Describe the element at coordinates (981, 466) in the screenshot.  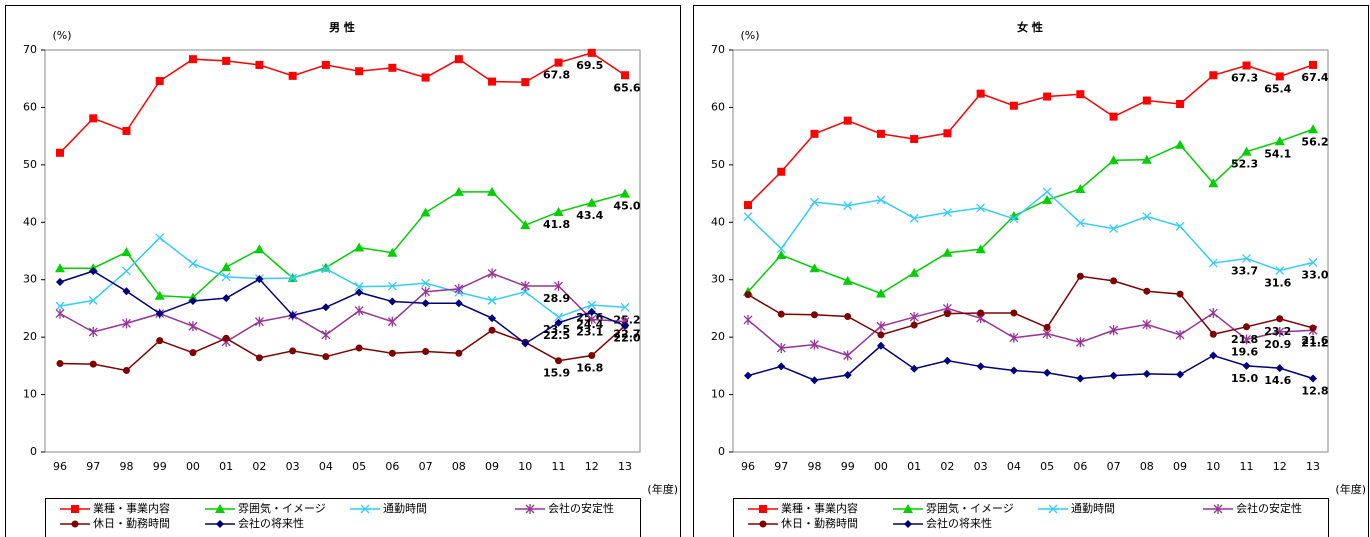
I see `x-tick-label: 03` at that location.